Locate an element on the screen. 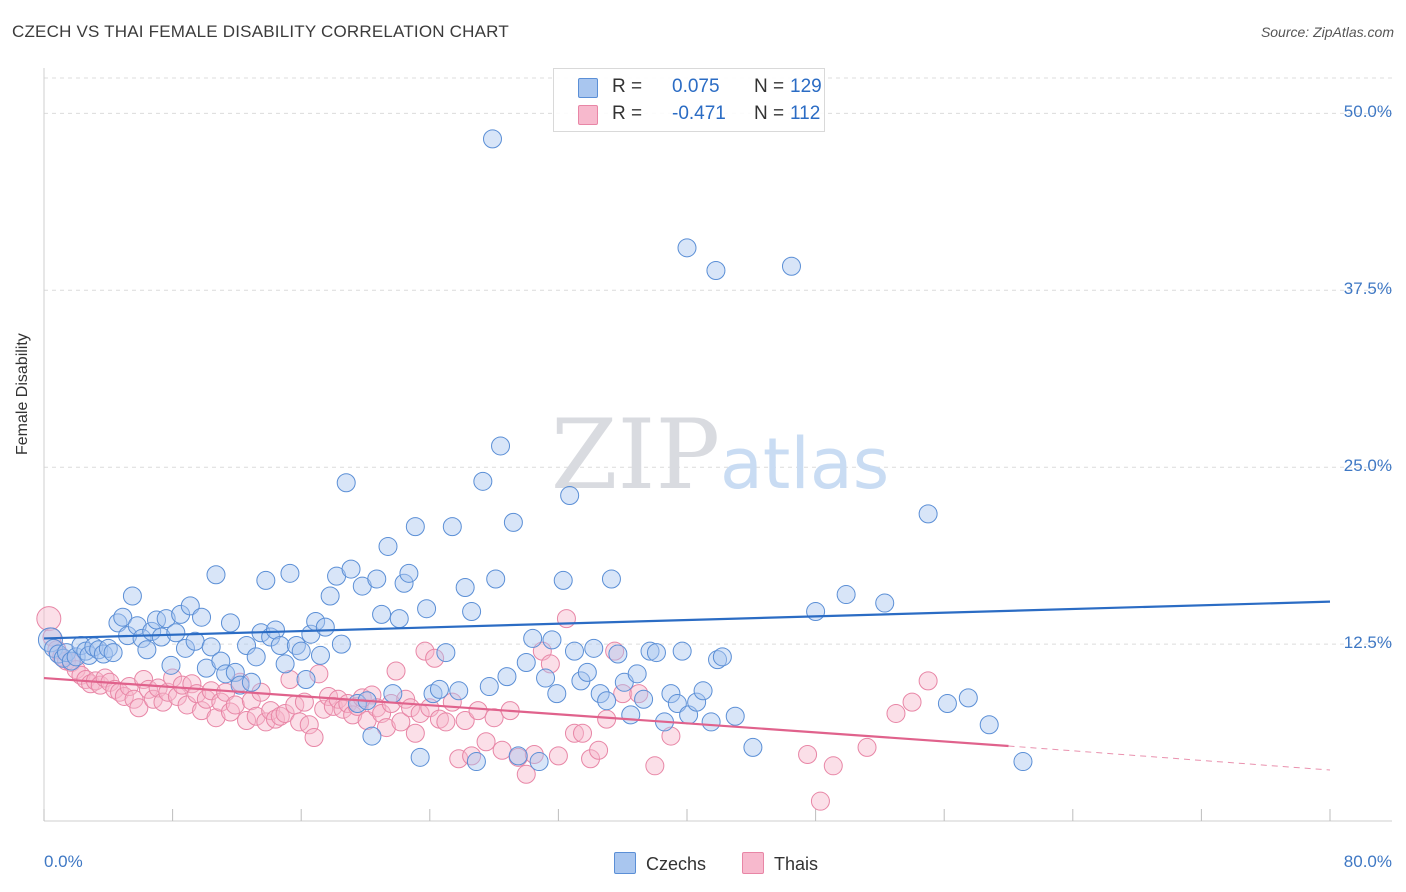 This screenshot has height=892, width=1406. legend-n-label: N = is located at coordinates (769, 86).